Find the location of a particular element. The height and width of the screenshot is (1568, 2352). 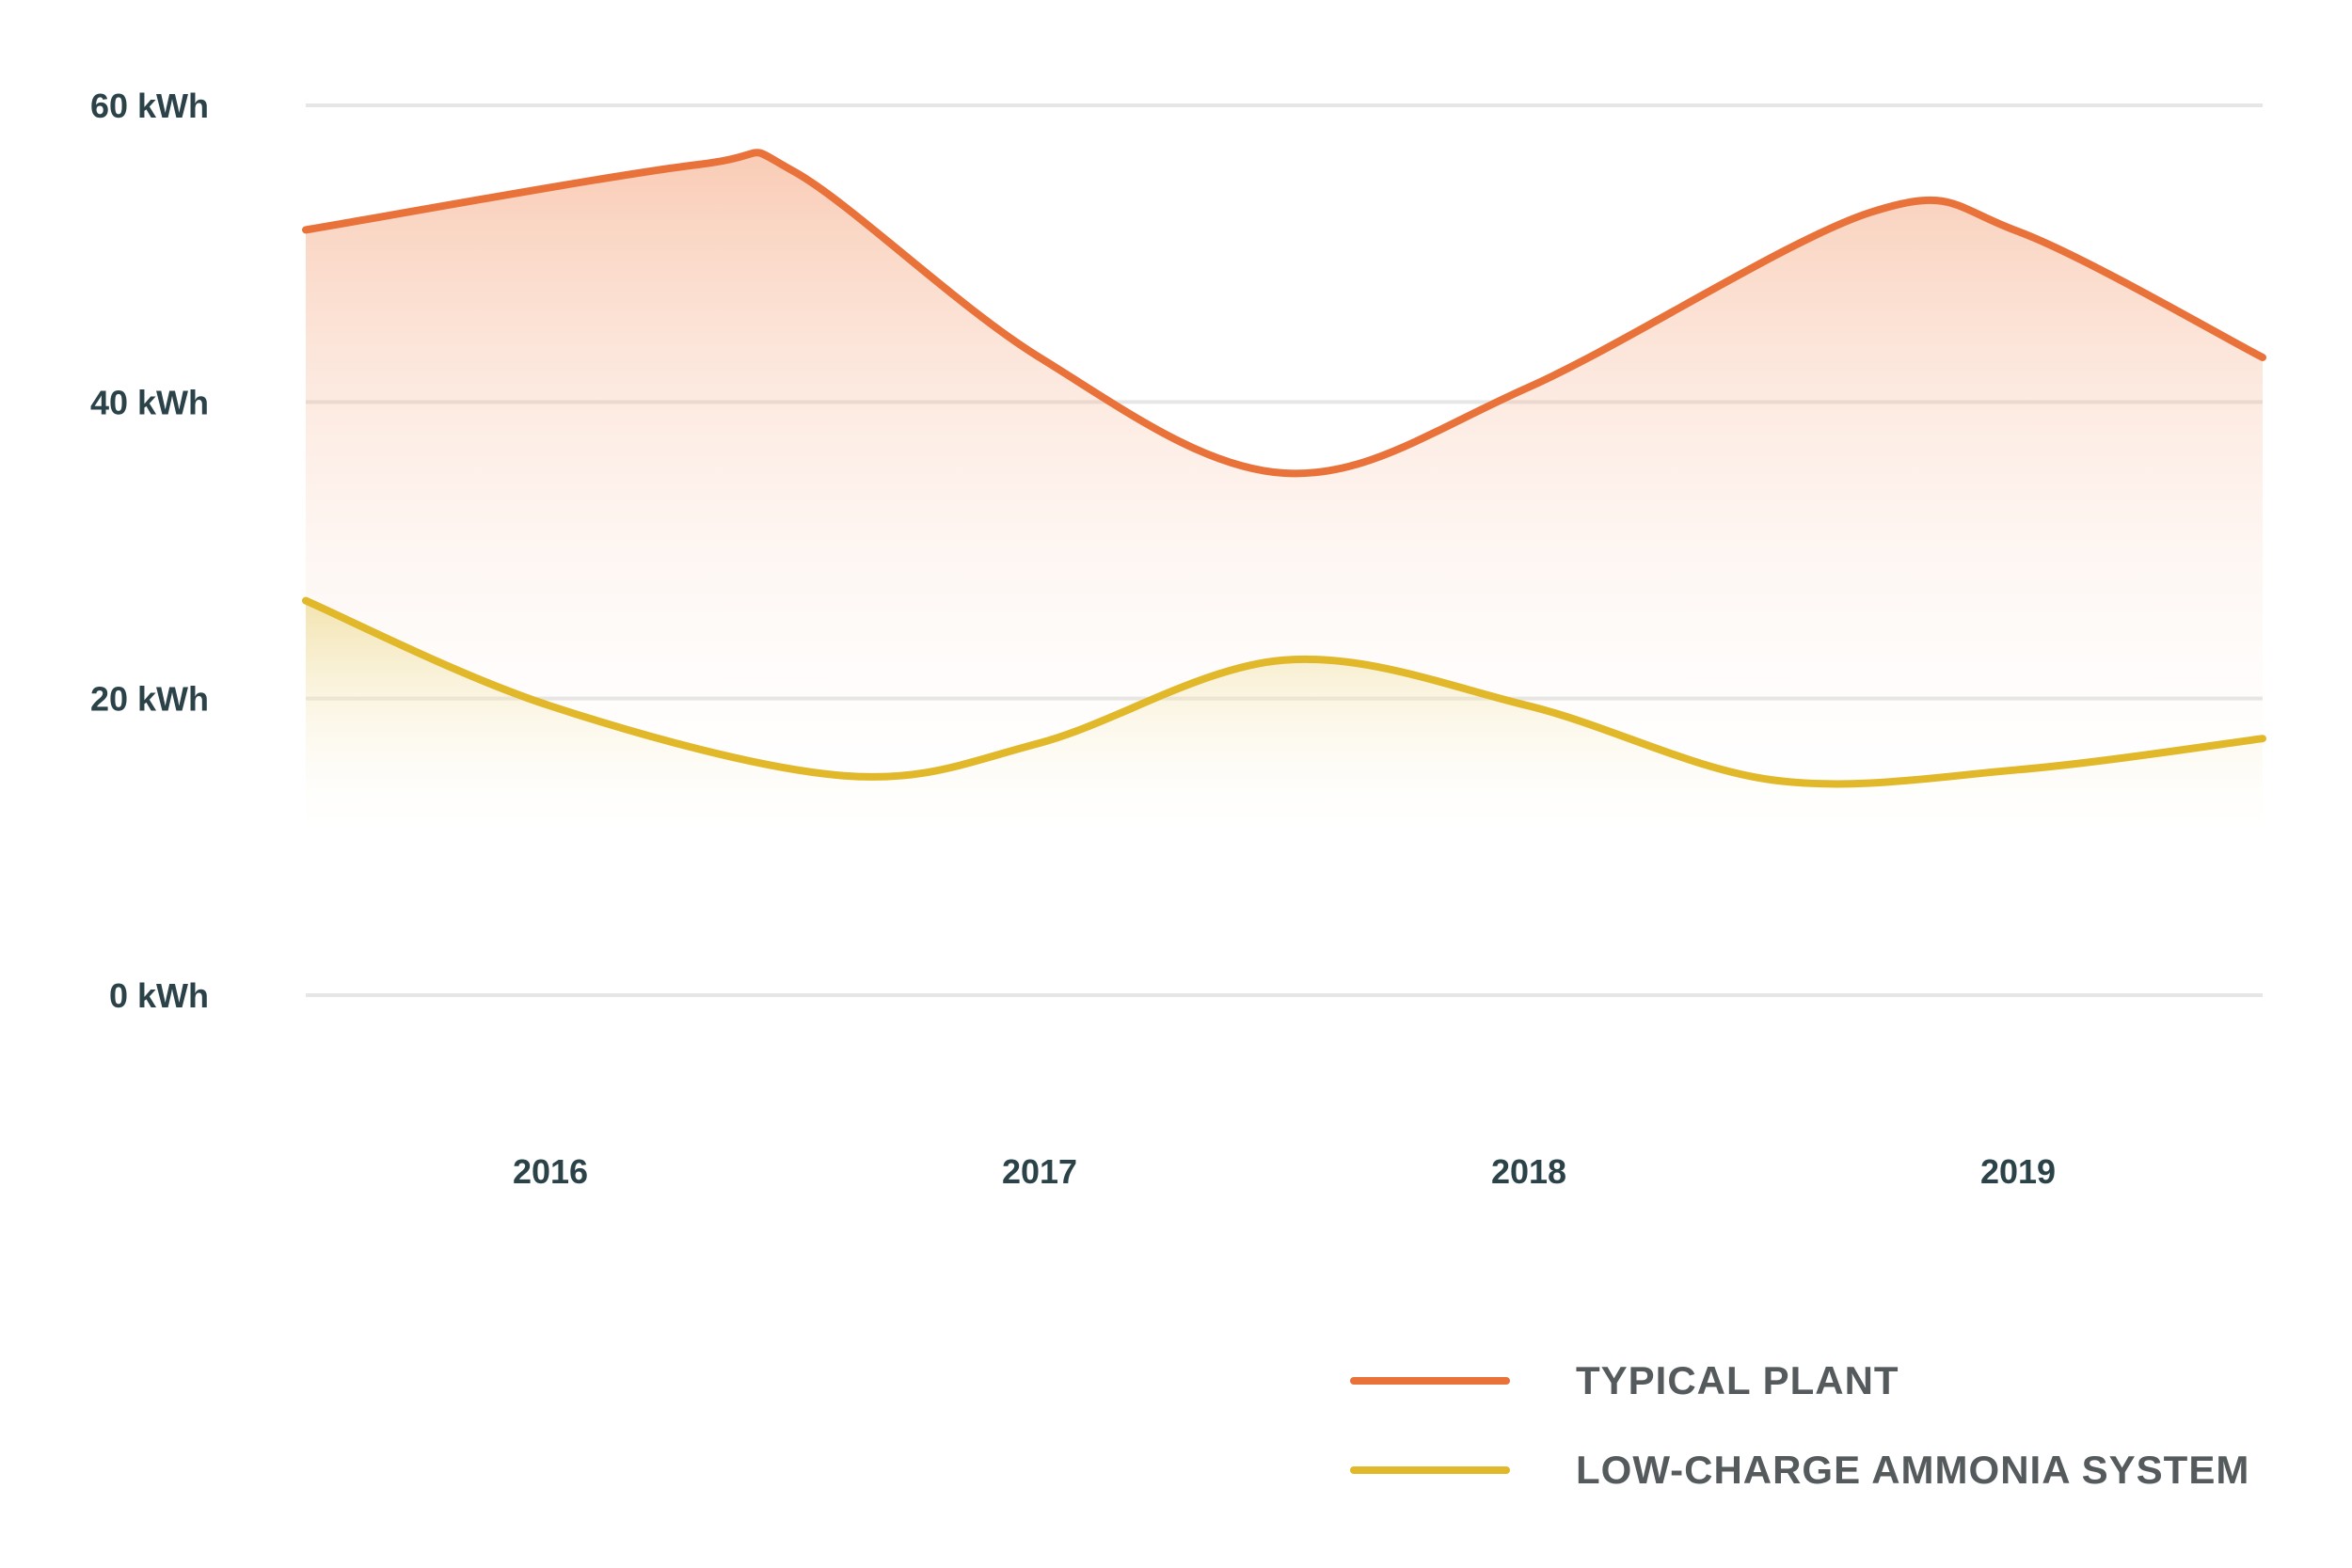

x-tick-label: 2016 is located at coordinates (550, 1171).